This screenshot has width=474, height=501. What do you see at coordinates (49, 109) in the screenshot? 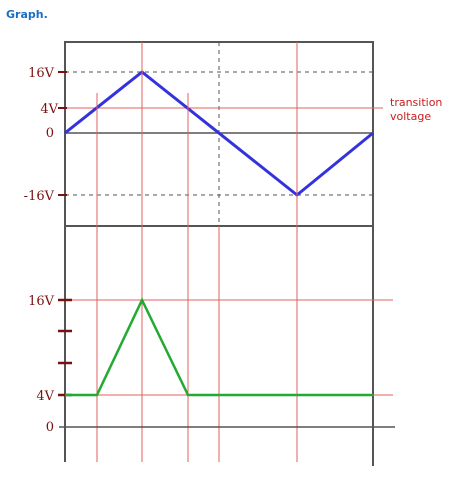
I see `label-4v-top: 4V` at bounding box center [49, 109].